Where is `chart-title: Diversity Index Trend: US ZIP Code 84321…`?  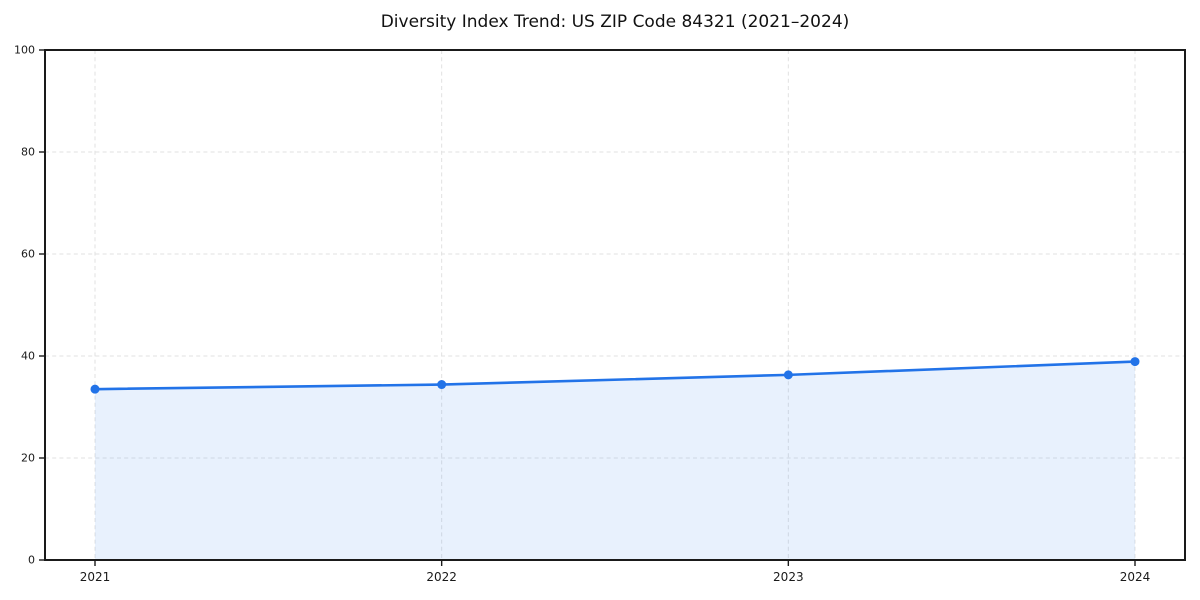
chart-title: Diversity Index Trend: US ZIP Code 84321… is located at coordinates (615, 22).